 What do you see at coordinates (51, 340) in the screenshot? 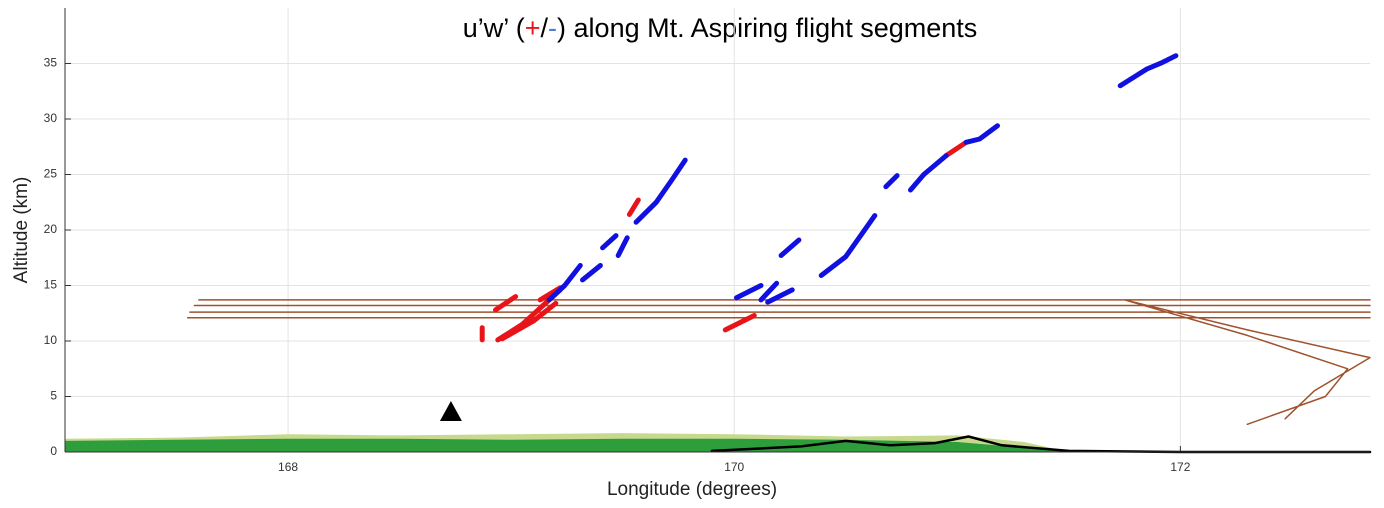
I see `y-tick-label: 10` at bounding box center [51, 340].